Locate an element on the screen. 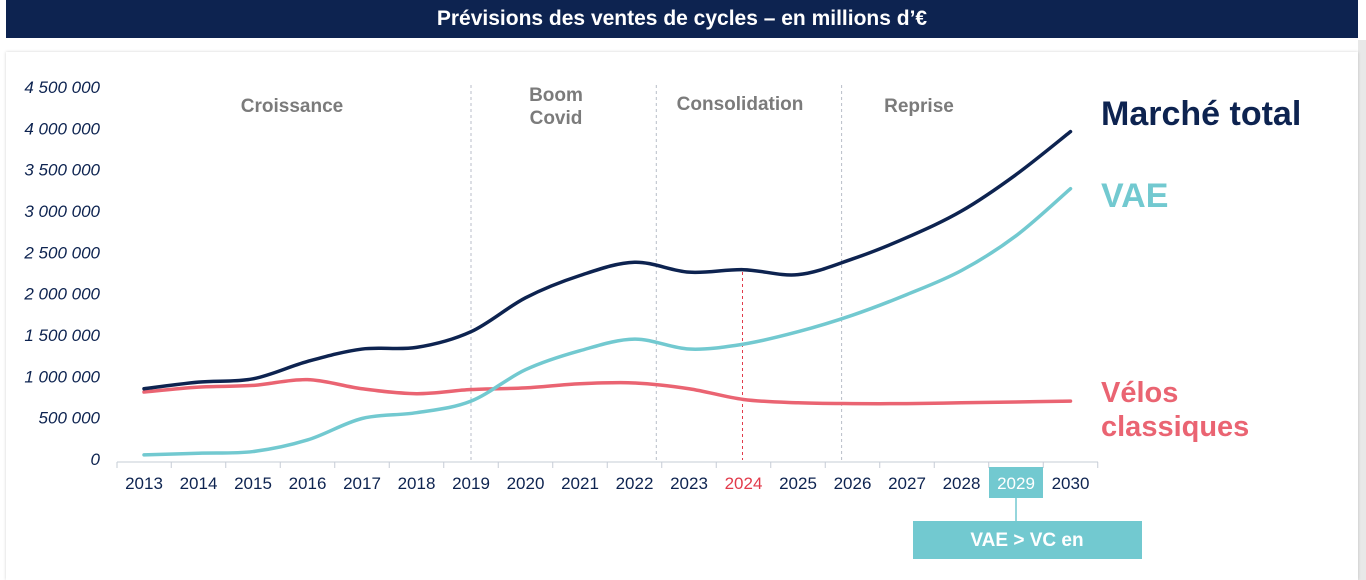 The image size is (1366, 580). x-tick-label: 2019 is located at coordinates (471, 483).